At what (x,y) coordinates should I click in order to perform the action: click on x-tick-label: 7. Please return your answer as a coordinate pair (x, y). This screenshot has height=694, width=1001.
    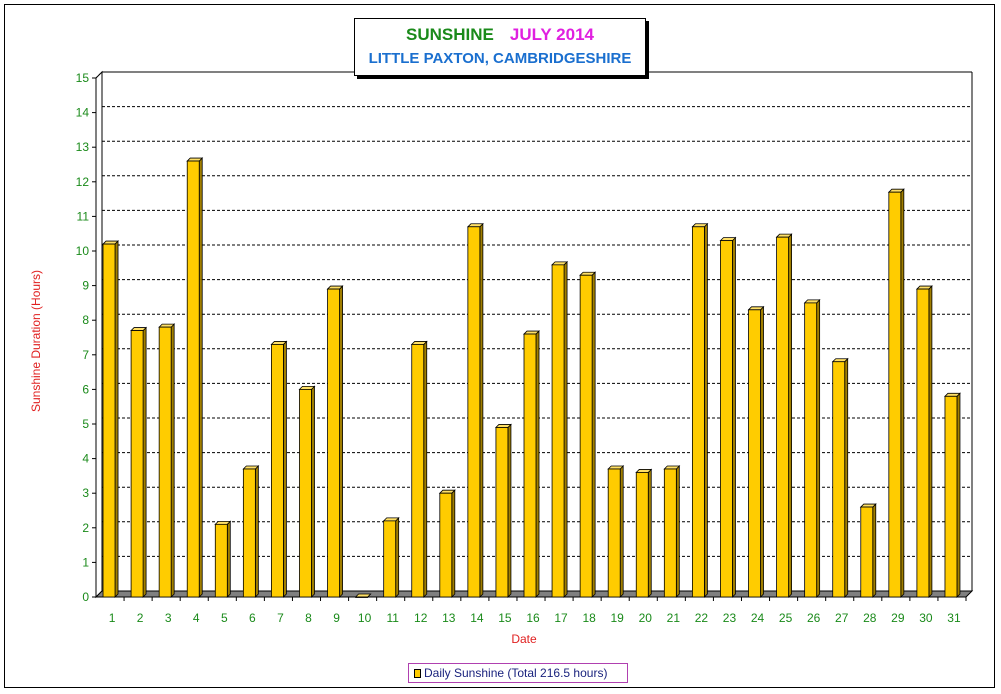
    Looking at the image, I should click on (280, 618).